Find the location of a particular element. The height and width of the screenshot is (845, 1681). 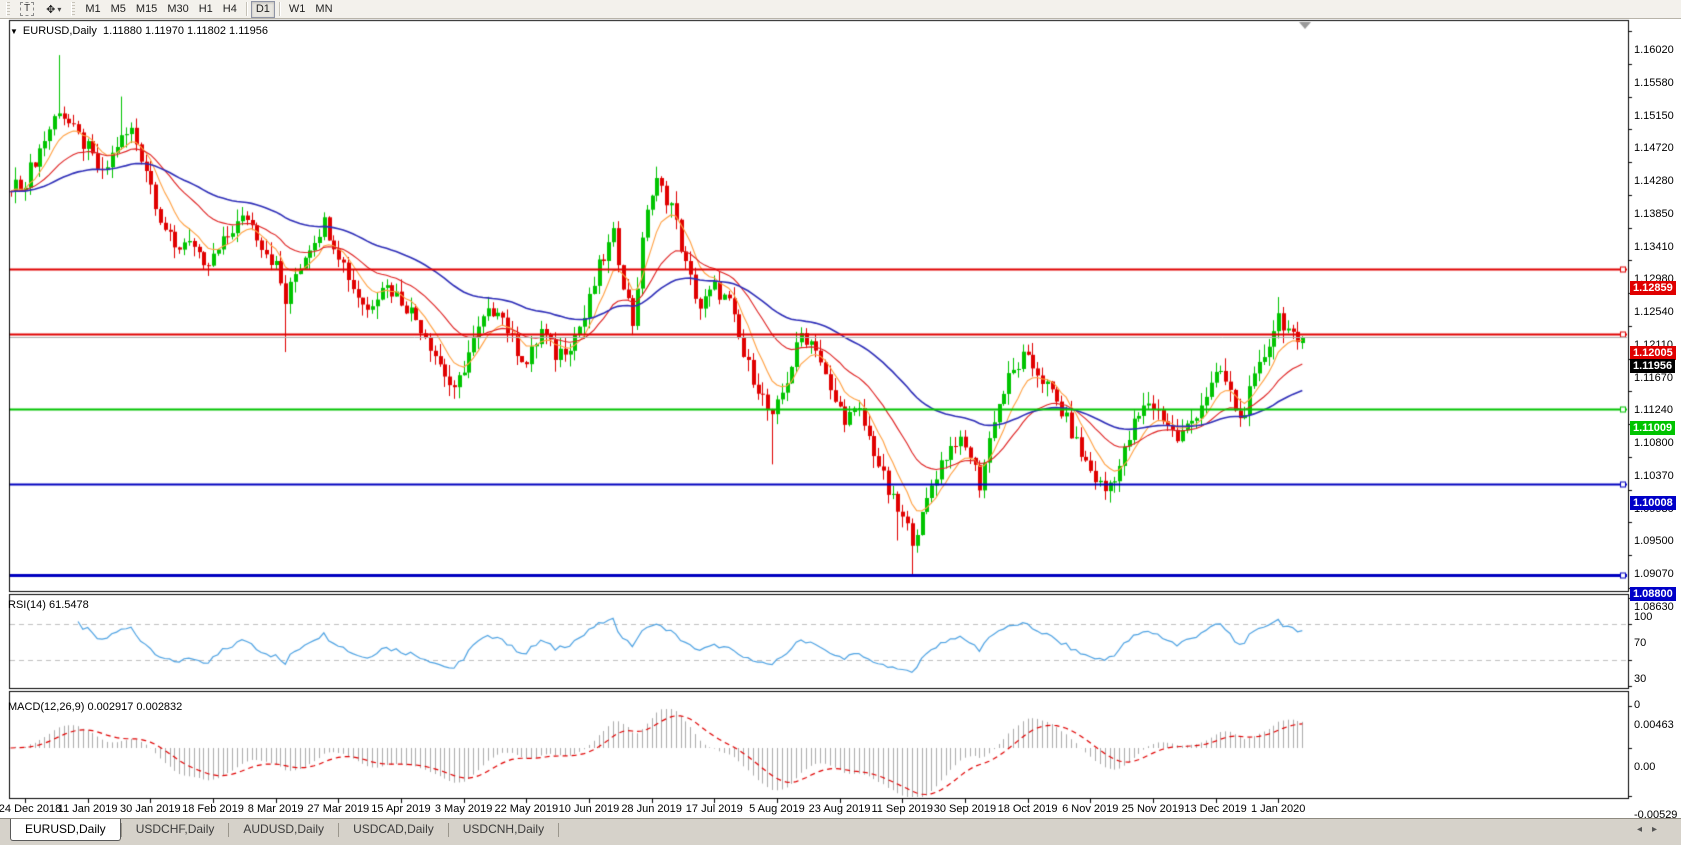

date-axis-label: 24 Dec 2018 is located at coordinates (31, 809).